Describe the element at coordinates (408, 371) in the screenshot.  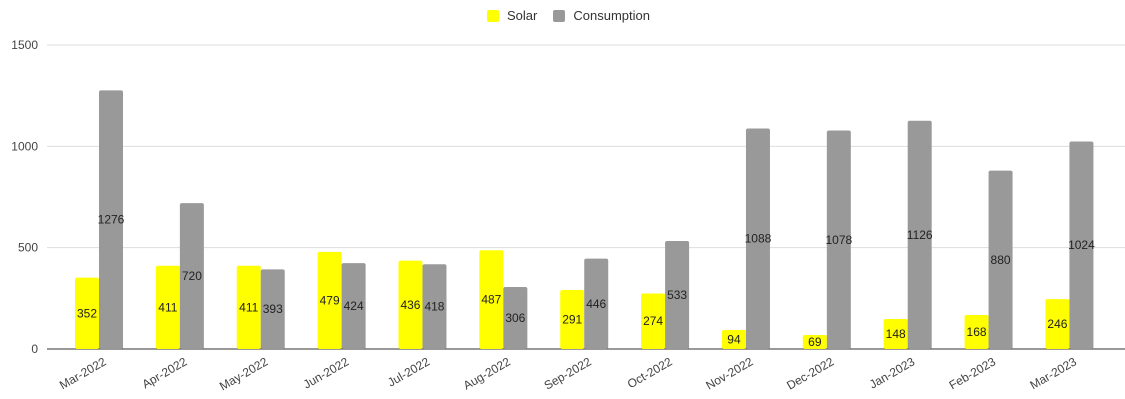
I see `x-tick-label: Jul-2022` at that location.